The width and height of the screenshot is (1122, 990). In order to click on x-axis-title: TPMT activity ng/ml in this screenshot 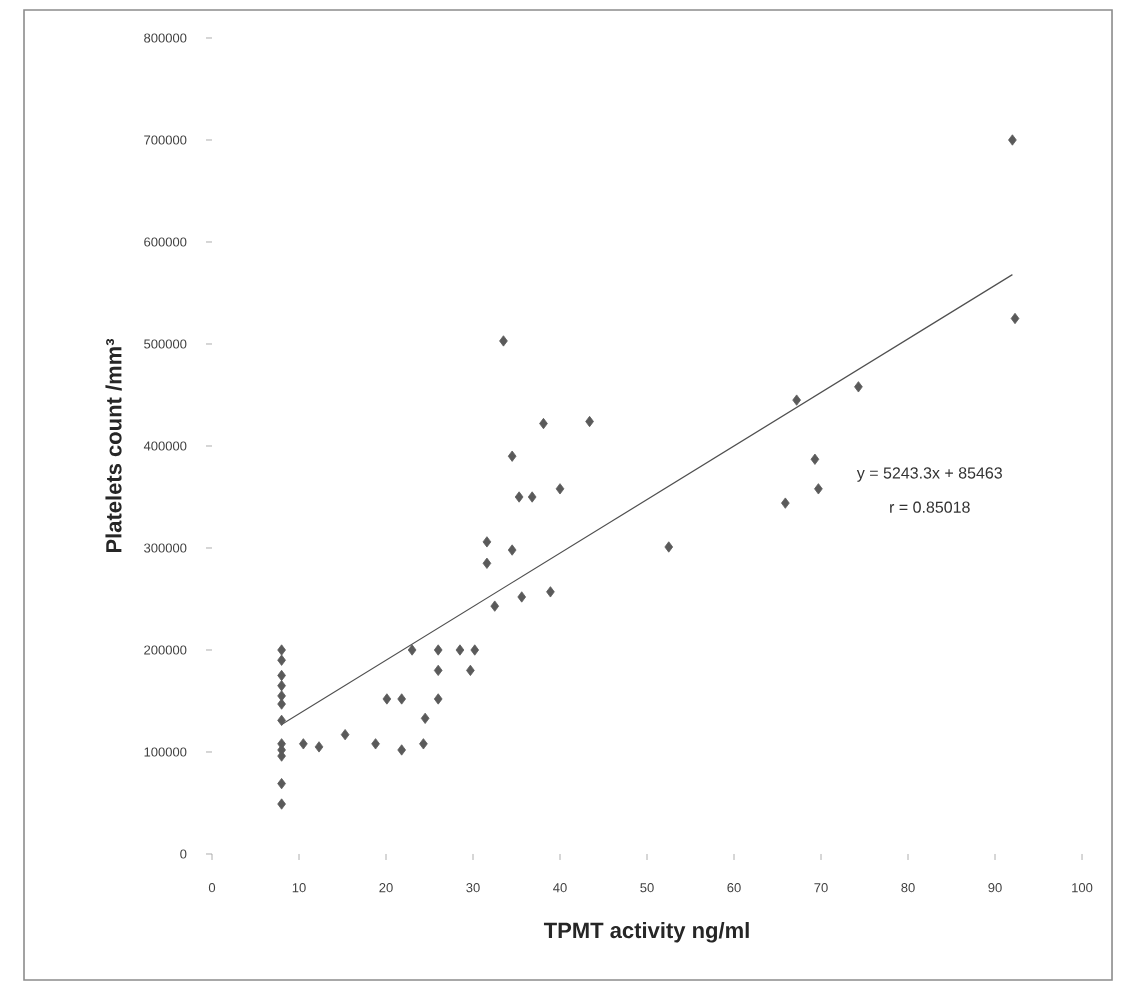, I will do `click(646, 932)`.